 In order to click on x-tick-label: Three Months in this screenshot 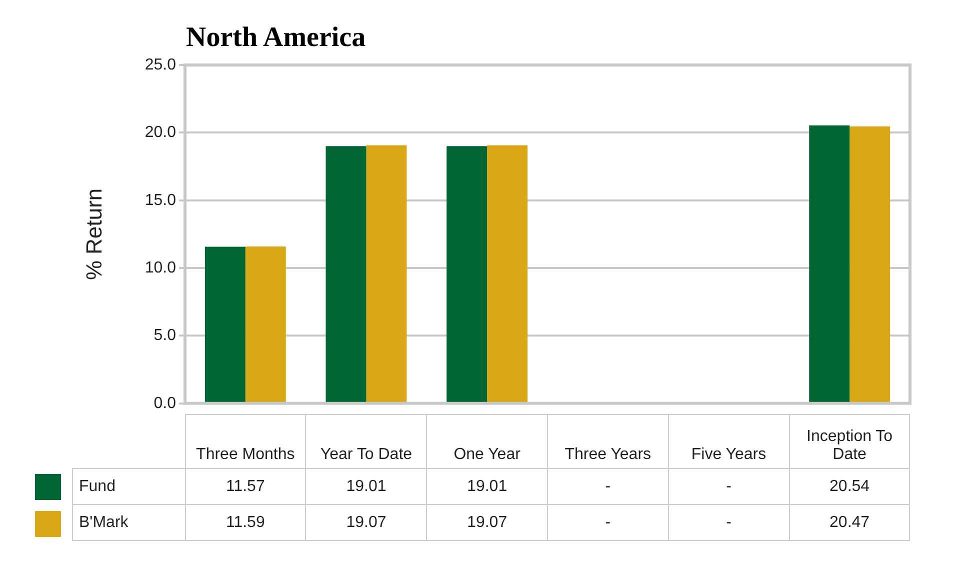, I will do `click(245, 441)`.